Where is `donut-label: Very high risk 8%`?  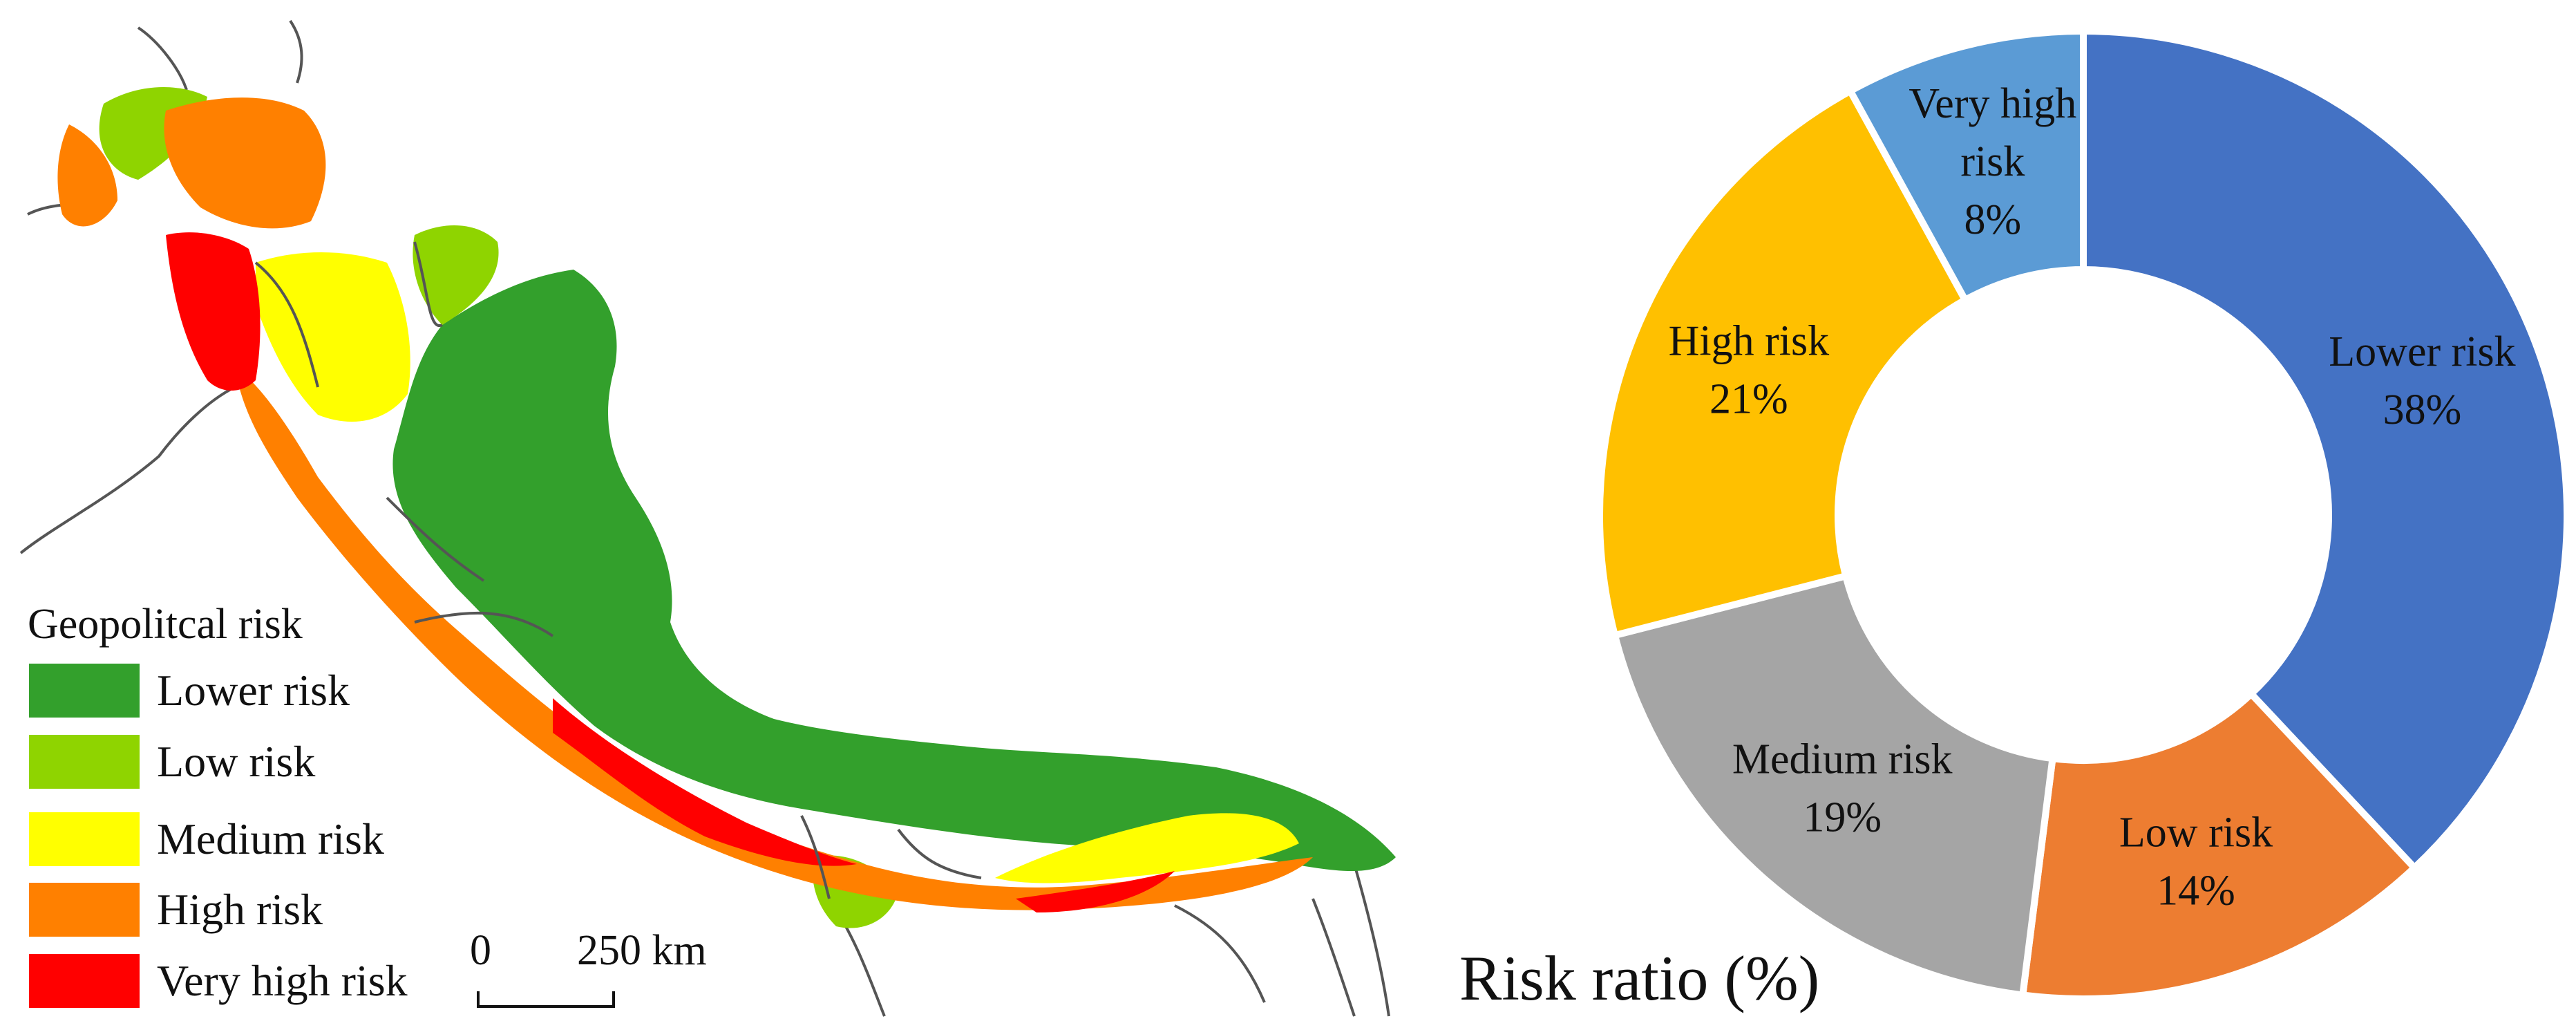
donut-label: Very high risk 8% is located at coordinates (1992, 161).